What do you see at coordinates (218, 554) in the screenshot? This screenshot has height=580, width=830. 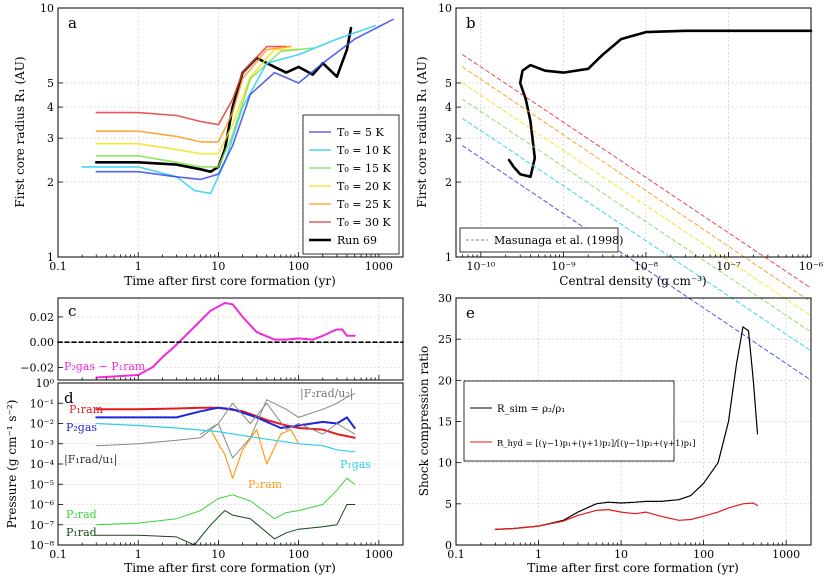 I see `d-xtick-label: 10` at bounding box center [218, 554].